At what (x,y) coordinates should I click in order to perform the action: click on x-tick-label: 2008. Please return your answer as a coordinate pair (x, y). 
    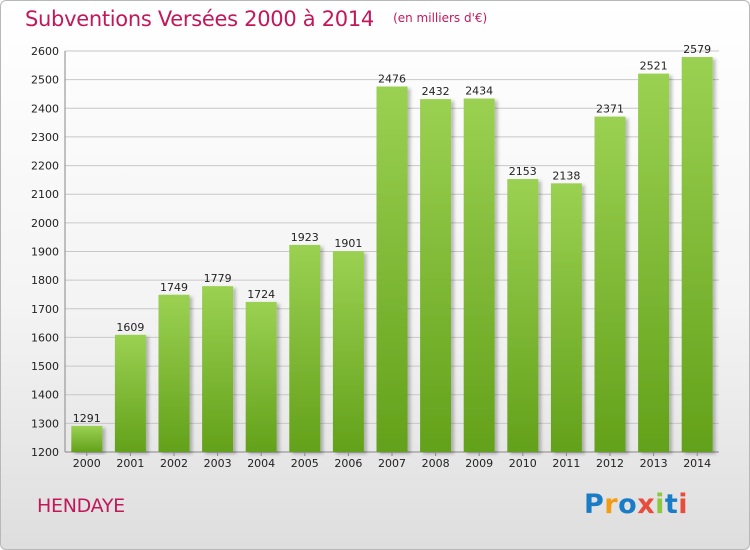
    Looking at the image, I should click on (436, 463).